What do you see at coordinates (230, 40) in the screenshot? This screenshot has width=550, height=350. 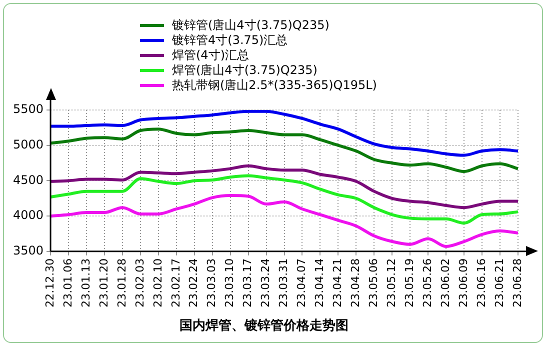 I see `legend-label: 镀锌管4寸(3.75)汇总` at bounding box center [230, 40].